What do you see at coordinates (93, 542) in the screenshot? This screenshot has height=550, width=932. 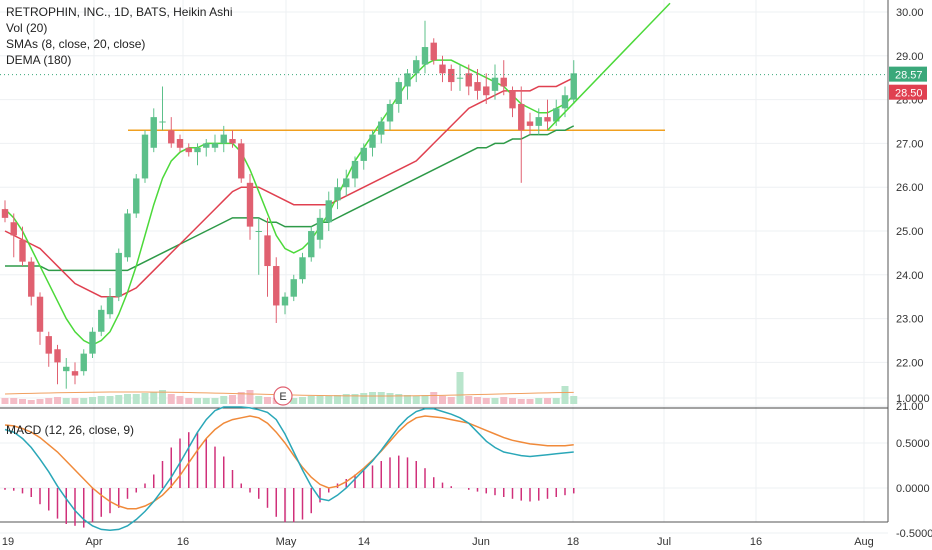 I see `time-axis-label: Apr` at bounding box center [93, 542].